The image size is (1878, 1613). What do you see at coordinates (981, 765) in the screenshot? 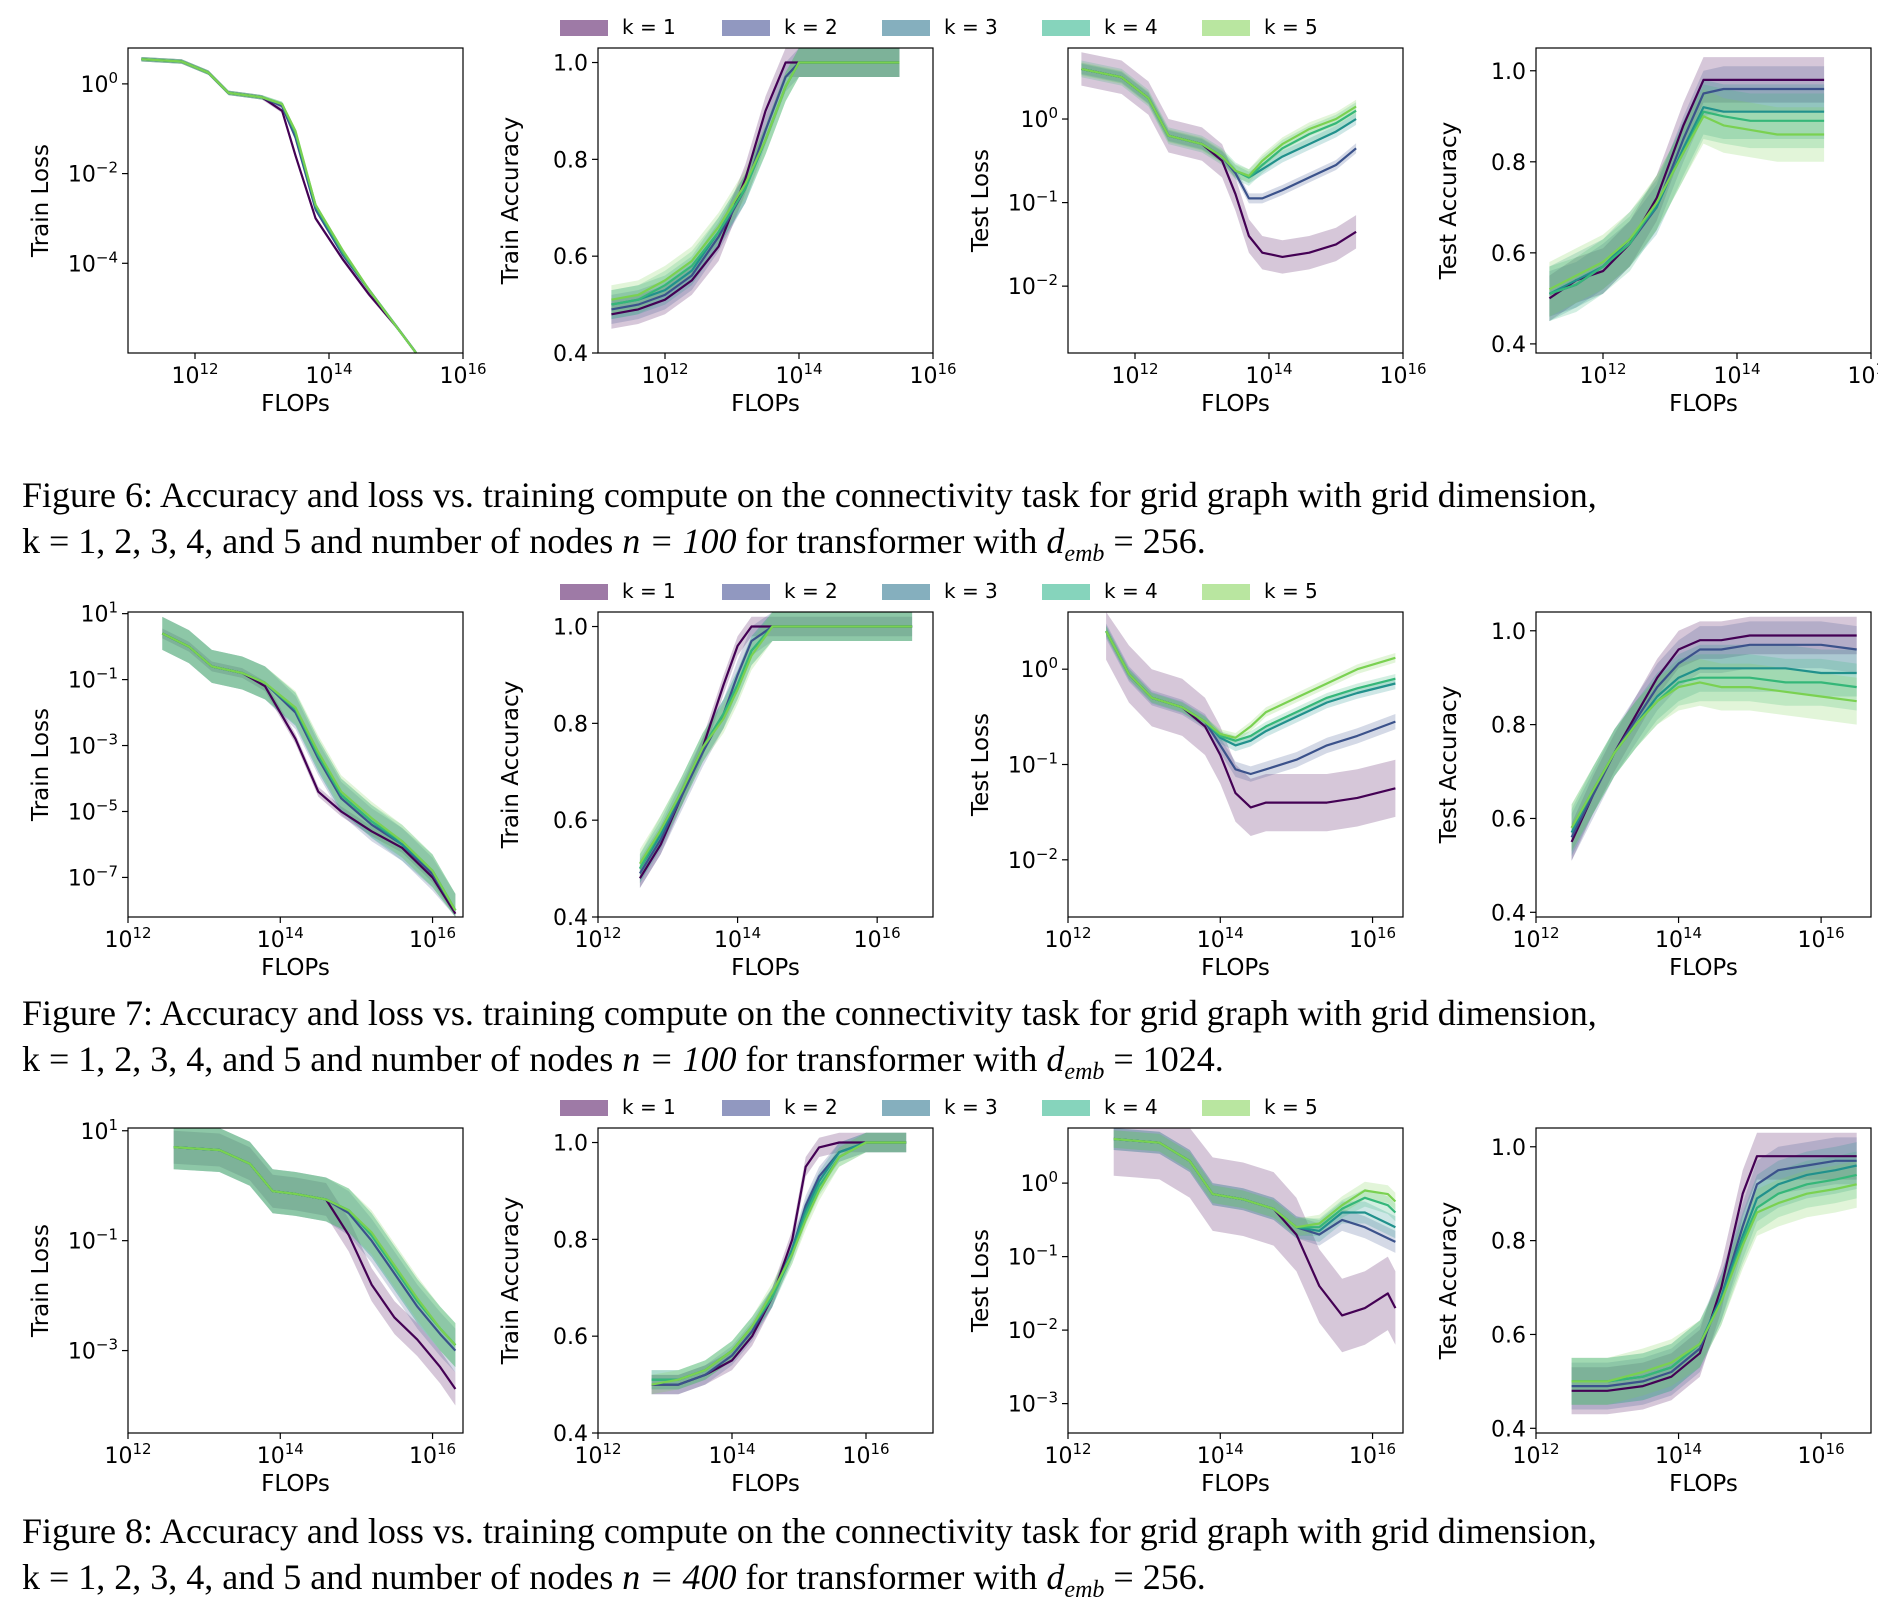
I see `y-axis-label: Test Loss` at bounding box center [981, 765].